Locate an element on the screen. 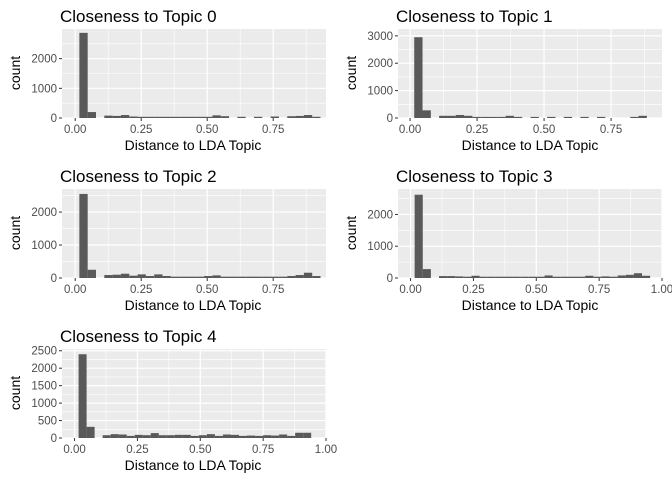 Image resolution: width=672 pixels, height=480 pixels. y-tick-label: 2500 is located at coordinates (44, 352).